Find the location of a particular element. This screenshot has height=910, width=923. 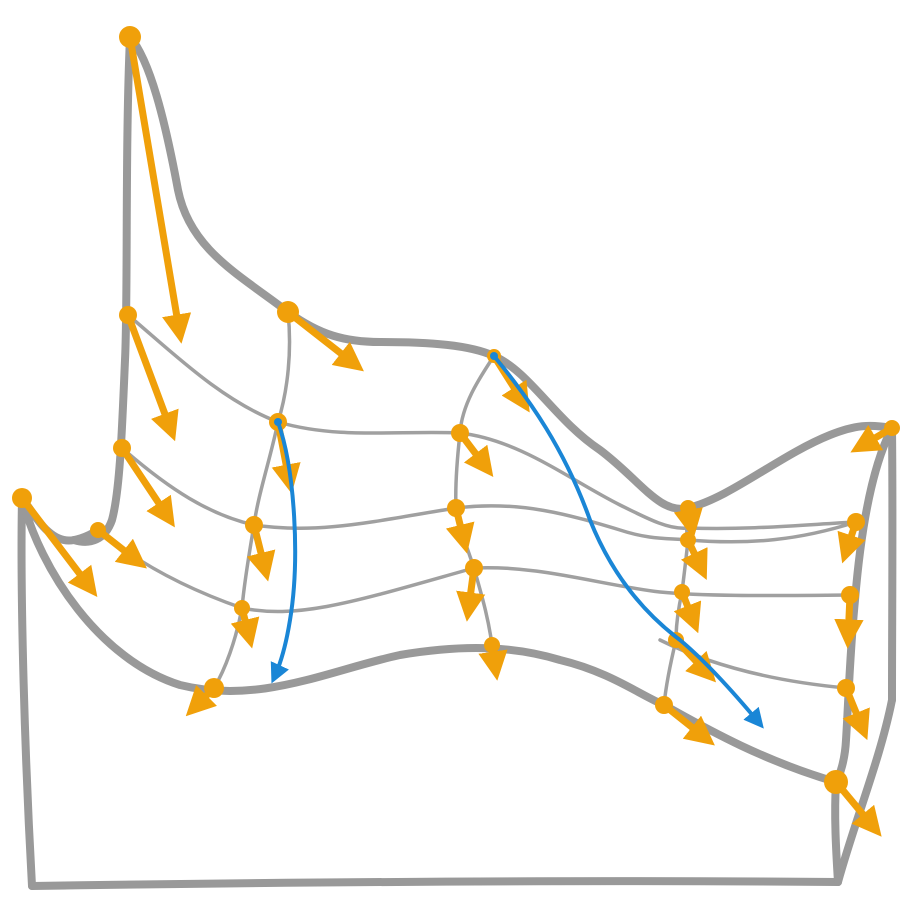

trajectory-start-left is located at coordinates (278, 422).